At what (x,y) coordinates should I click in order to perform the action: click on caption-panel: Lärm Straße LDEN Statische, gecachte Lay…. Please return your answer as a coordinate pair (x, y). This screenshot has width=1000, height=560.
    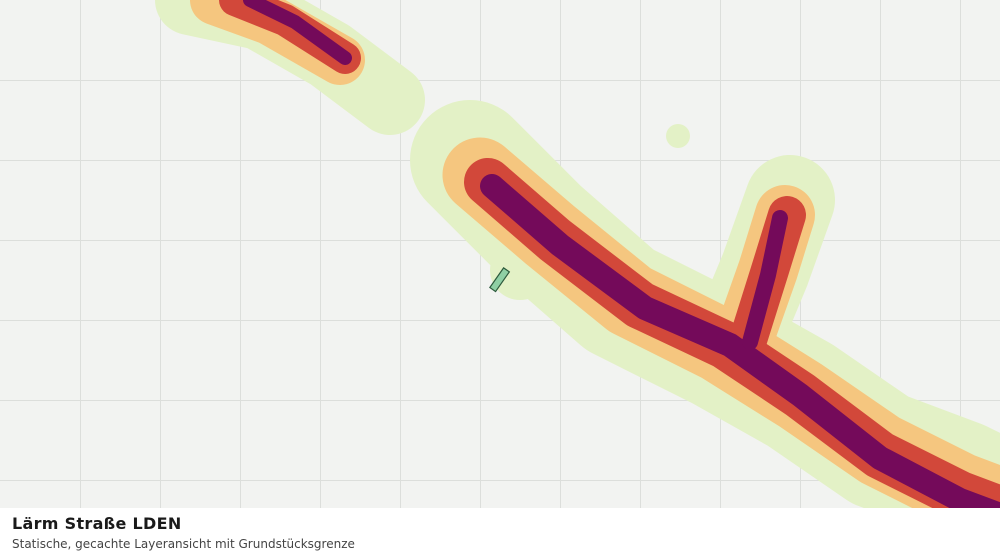
    Looking at the image, I should click on (500, 534).